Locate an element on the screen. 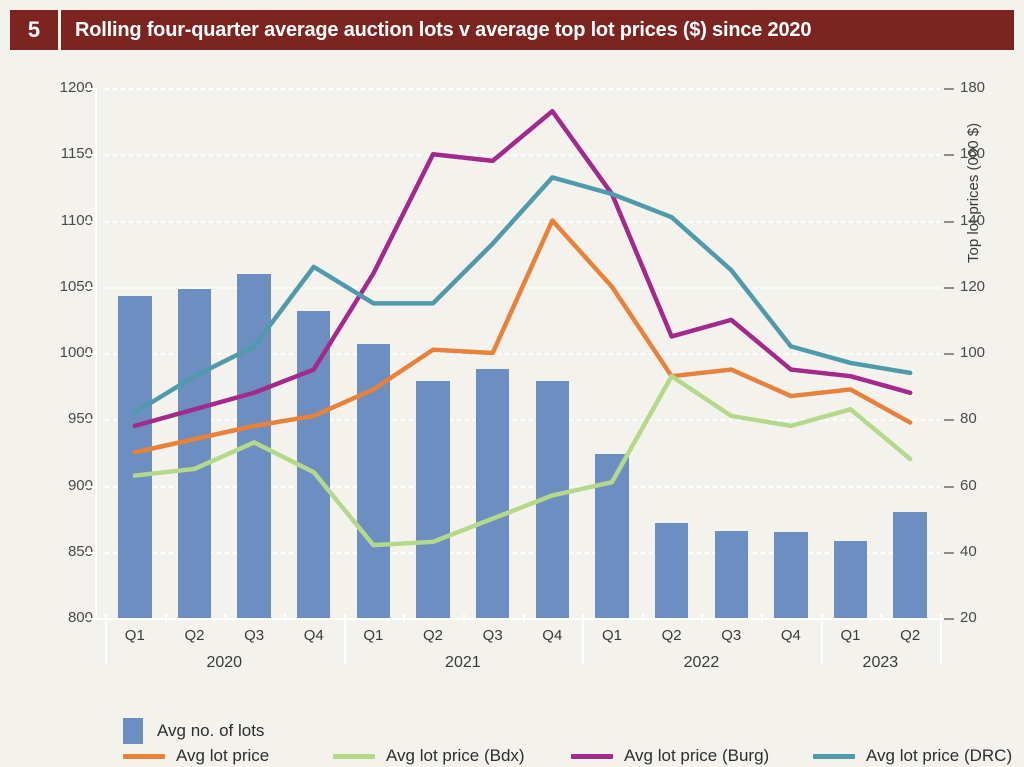 The width and height of the screenshot is (1024, 767). legend-item-avg-no-of-lots: Avg no. of lots is located at coordinates (193, 731).